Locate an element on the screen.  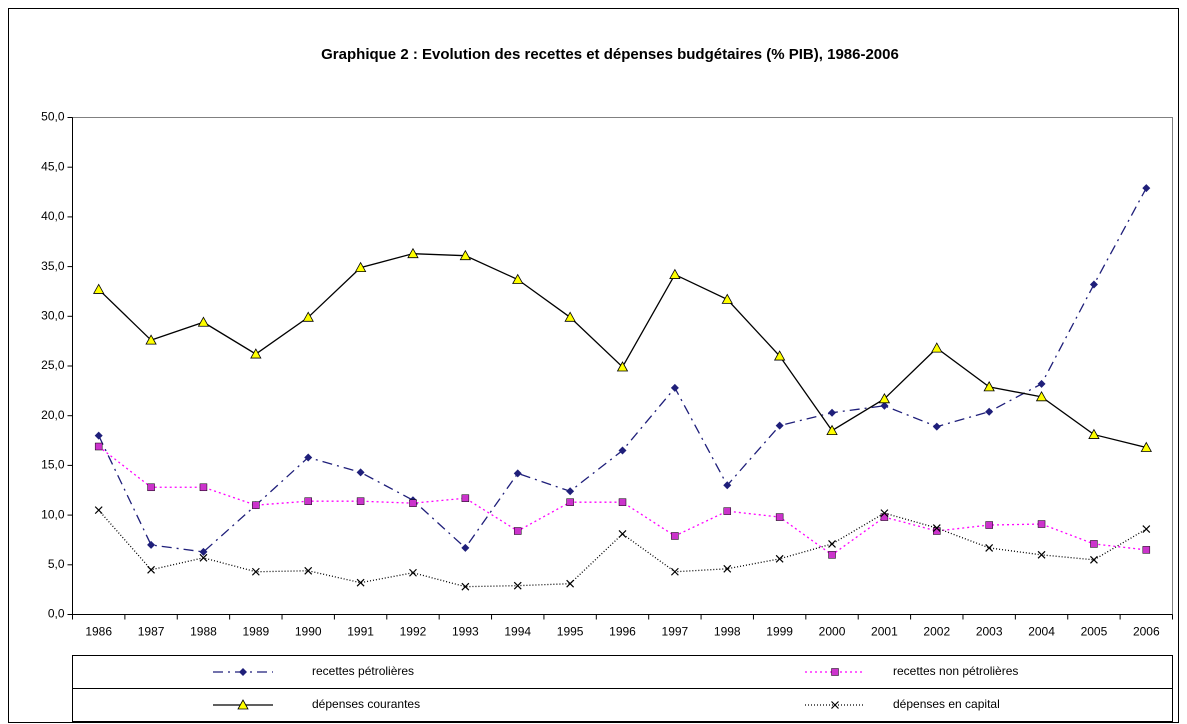
legend-label: dépenses courantes is located at coordinates (366, 704).